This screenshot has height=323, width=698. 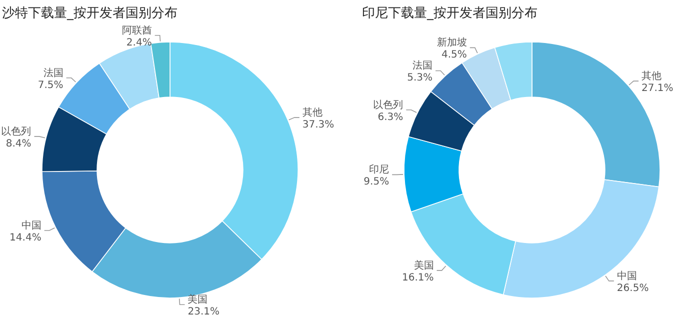 I want to click on data-label: 26.5%, so click(x=632, y=288).